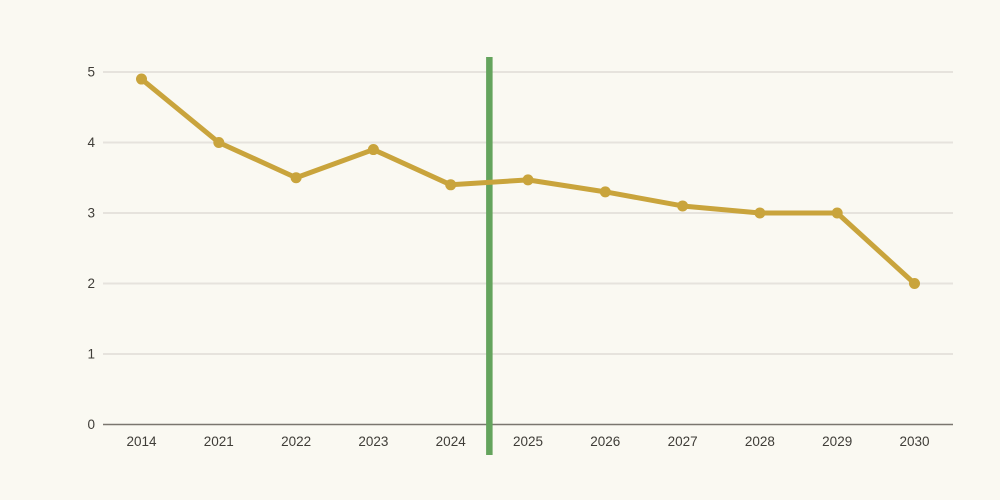  Describe the element at coordinates (373, 441) in the screenshot. I see `x-tick-label: 2023` at that location.